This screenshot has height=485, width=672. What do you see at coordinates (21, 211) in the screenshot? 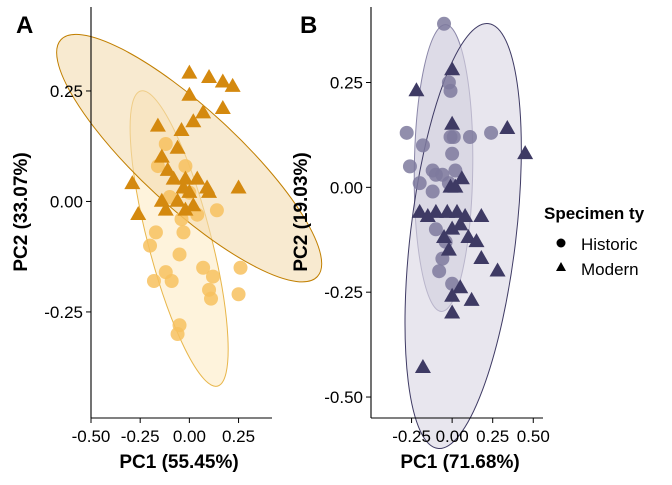
I see `panel-a-y-axis-title: PC2 (33.07%)` at bounding box center [21, 211].